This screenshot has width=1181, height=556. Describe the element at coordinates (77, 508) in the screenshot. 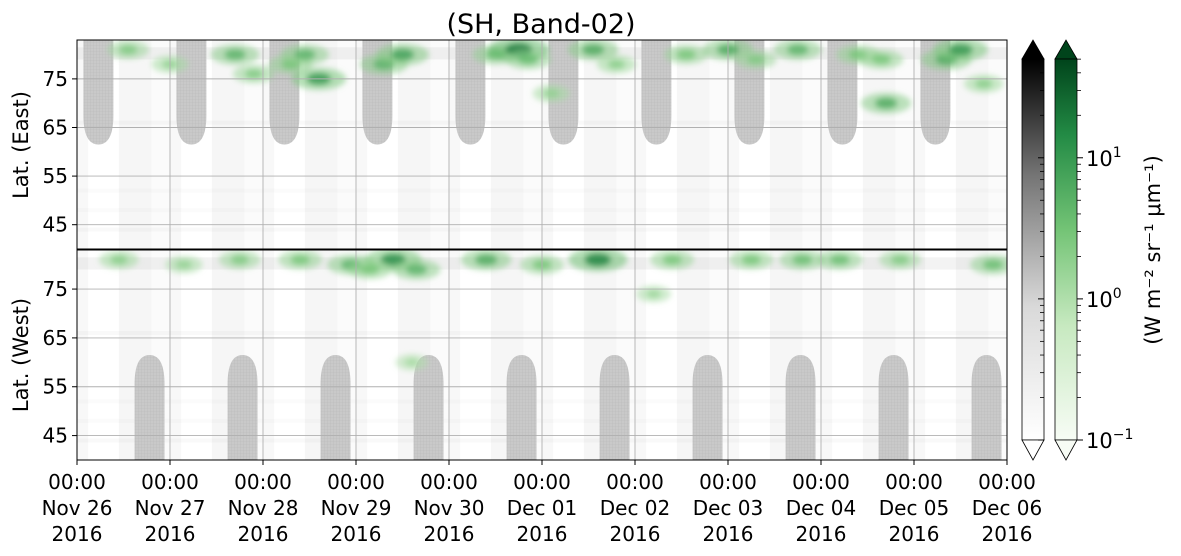

I see `x-tick-label: Nov 26` at that location.